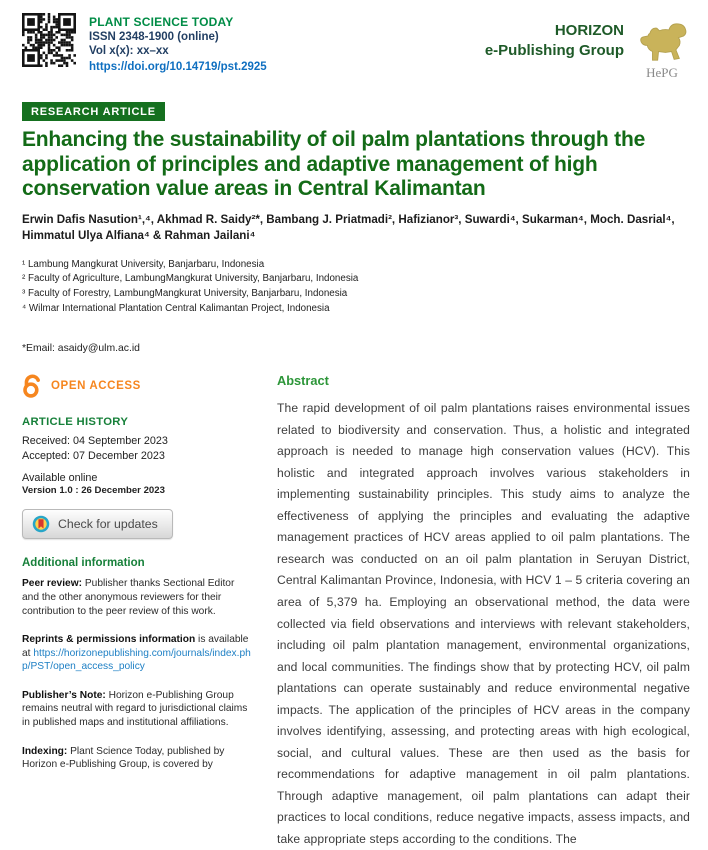 Image resolution: width=708 pixels, height=850 pixels. What do you see at coordinates (93, 491) in the screenshot?
I see `version-line: Version 1.0 : 26 December 2023` at bounding box center [93, 491].